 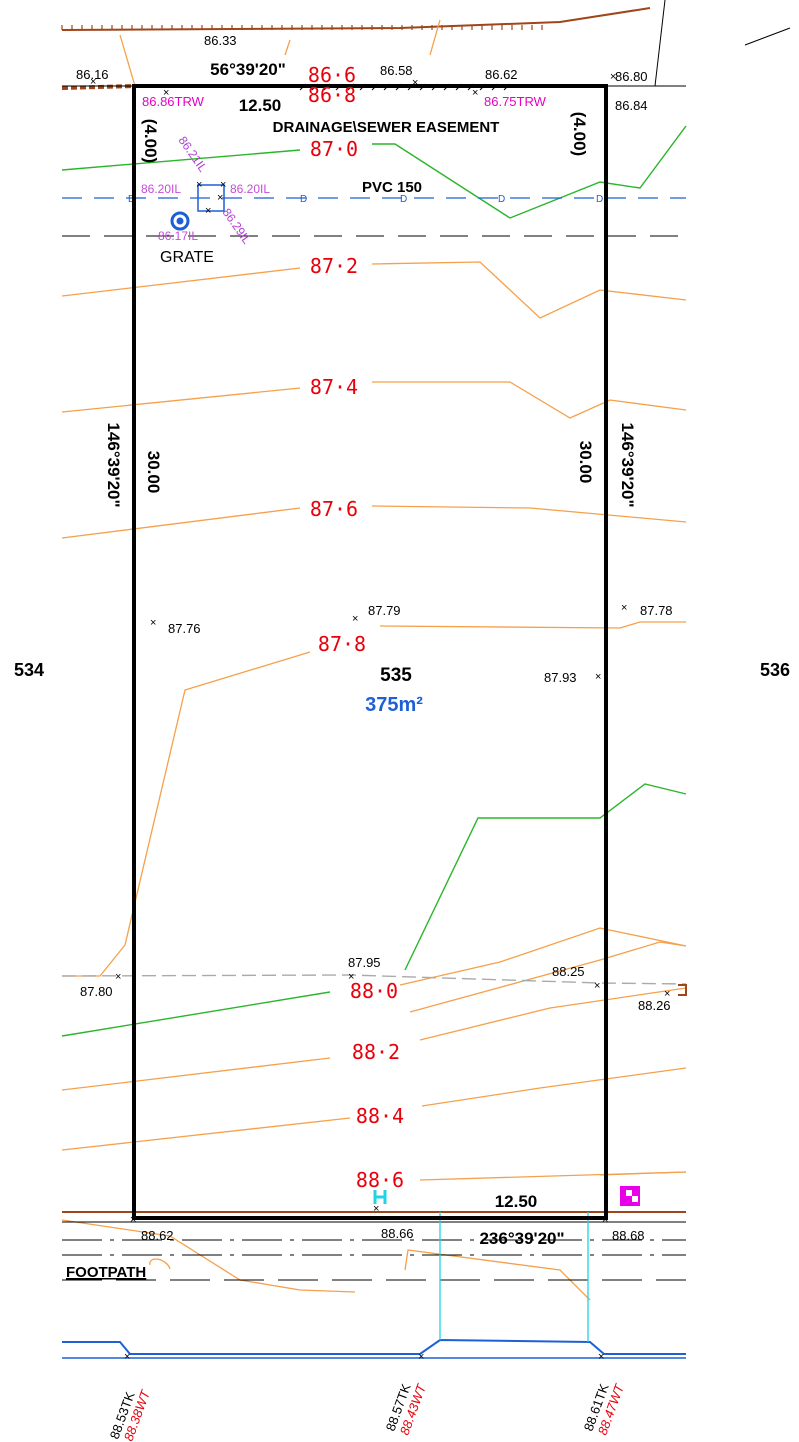 What do you see at coordinates (113, 464) in the screenshot?
I see `bearing-left: 146°39'20"` at bounding box center [113, 464].